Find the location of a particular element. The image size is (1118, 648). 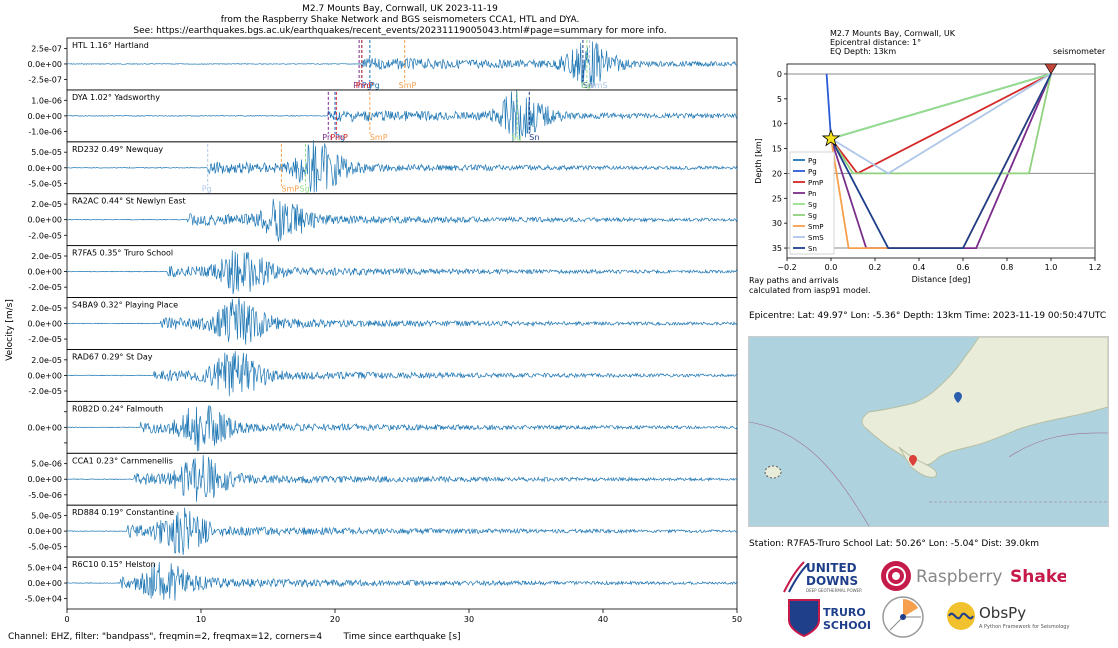

legend-label: Pg is located at coordinates (812, 161).